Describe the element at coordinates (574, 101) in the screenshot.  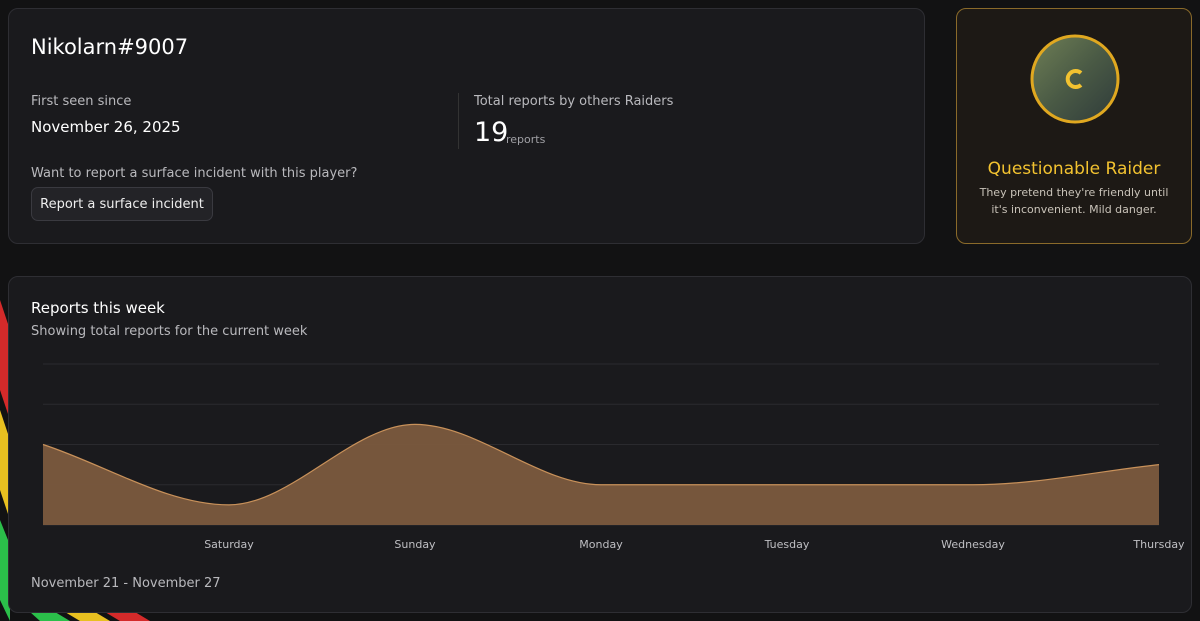
I see `reports-label: Total reports by others Raiders` at that location.